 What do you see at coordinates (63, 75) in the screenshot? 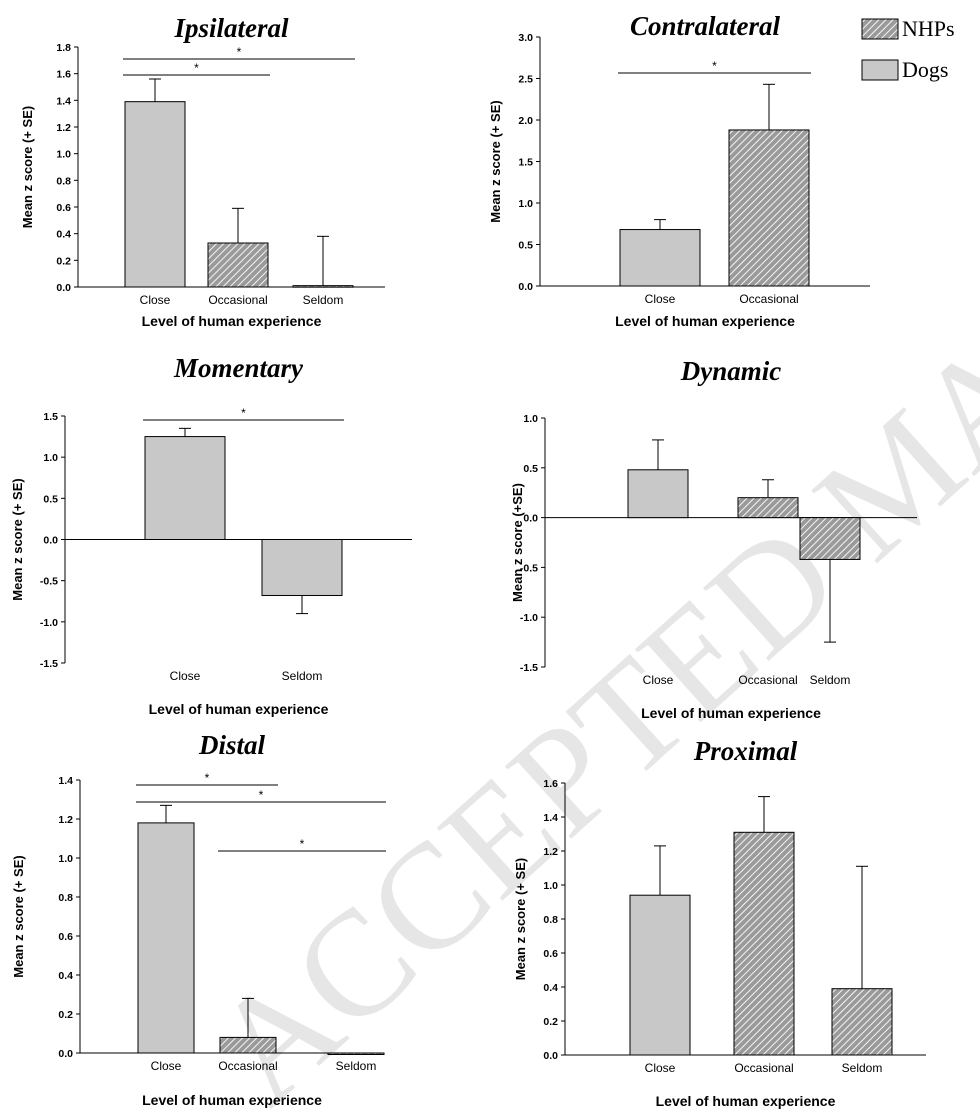
I see `y-tick-label: 1.6` at bounding box center [63, 75].